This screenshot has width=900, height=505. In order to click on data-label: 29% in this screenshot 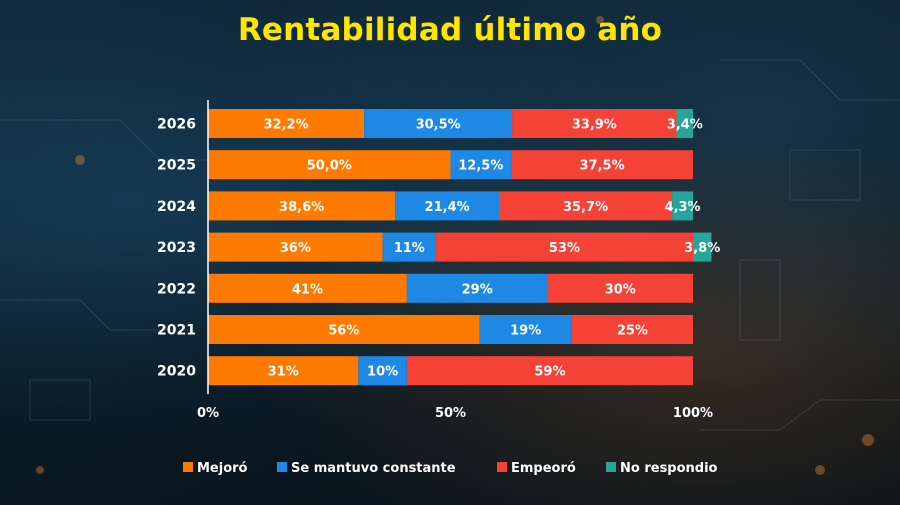, I will do `click(477, 289)`.